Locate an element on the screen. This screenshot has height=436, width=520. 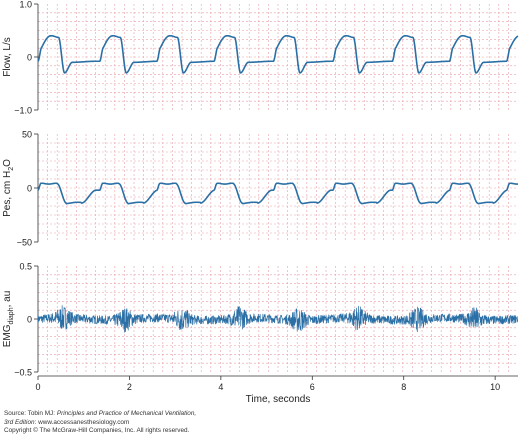
source-url: : www.accessanesthesiology.com is located at coordinates (82, 422).